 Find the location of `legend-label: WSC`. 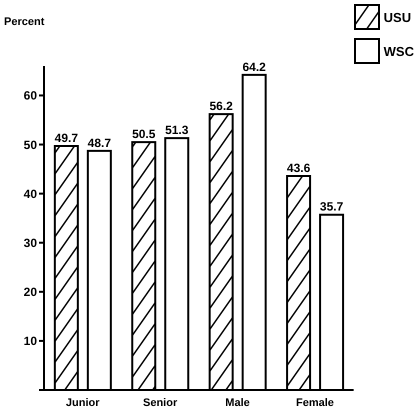

legend-label: WSC is located at coordinates (399, 51).